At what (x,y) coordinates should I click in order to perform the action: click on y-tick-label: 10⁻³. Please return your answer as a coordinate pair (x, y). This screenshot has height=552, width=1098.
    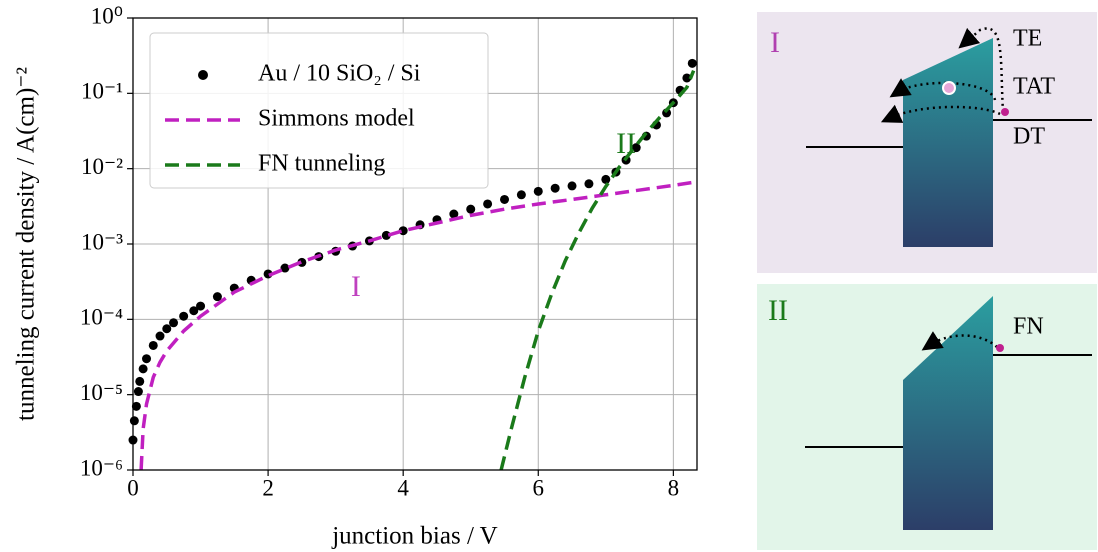
    Looking at the image, I should click on (102, 241).